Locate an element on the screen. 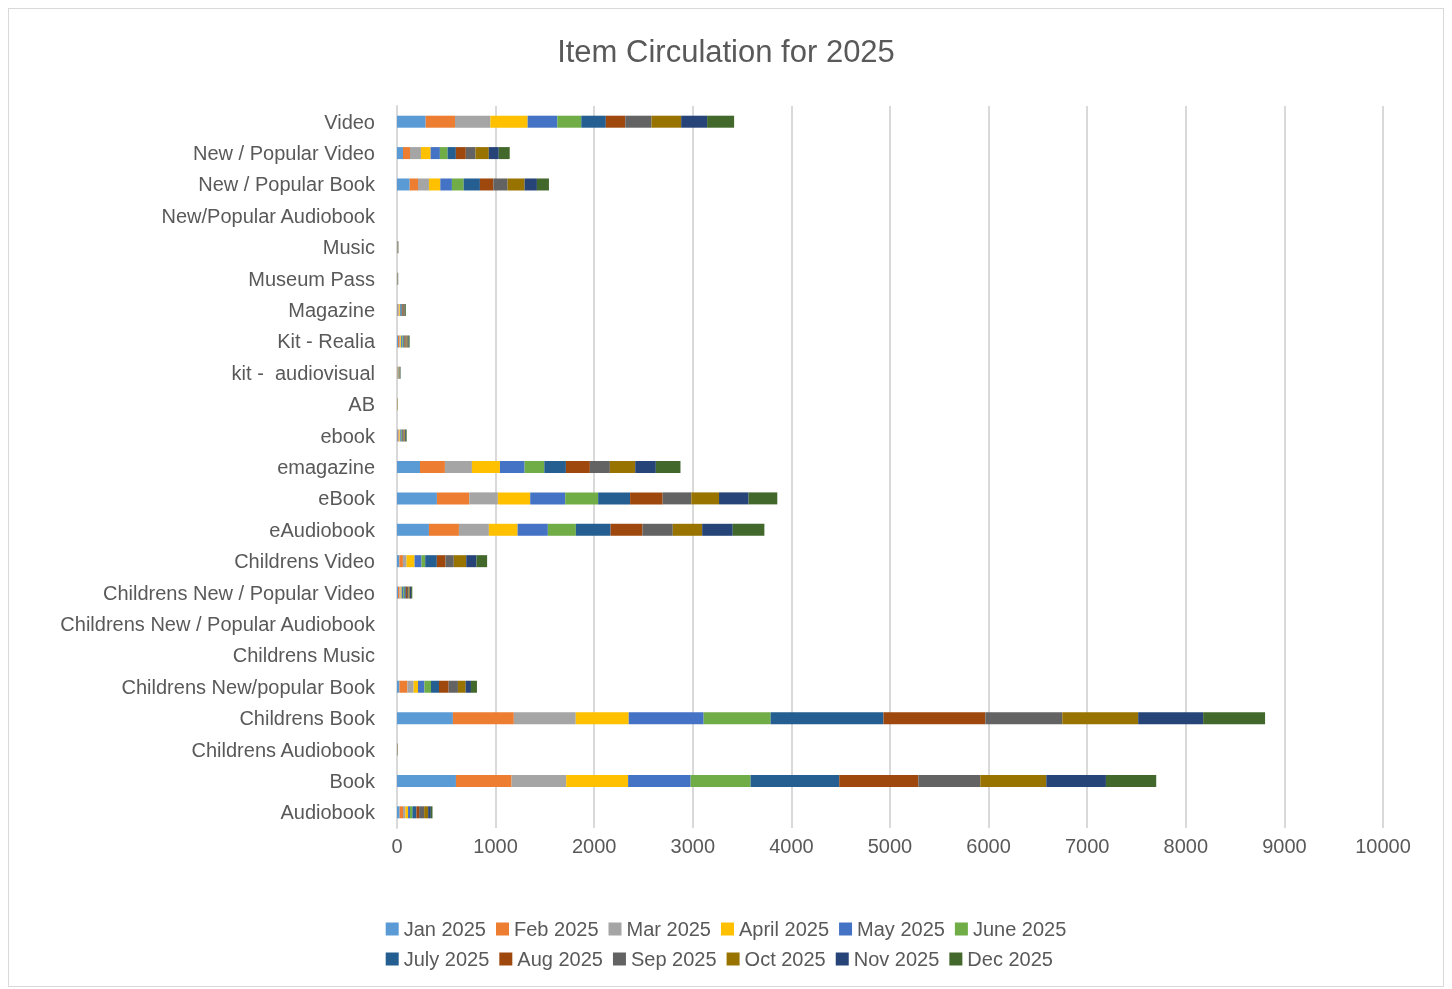 The height and width of the screenshot is (989, 1452). y-tick-label: Childrens New / Popular Video is located at coordinates (238, 592).